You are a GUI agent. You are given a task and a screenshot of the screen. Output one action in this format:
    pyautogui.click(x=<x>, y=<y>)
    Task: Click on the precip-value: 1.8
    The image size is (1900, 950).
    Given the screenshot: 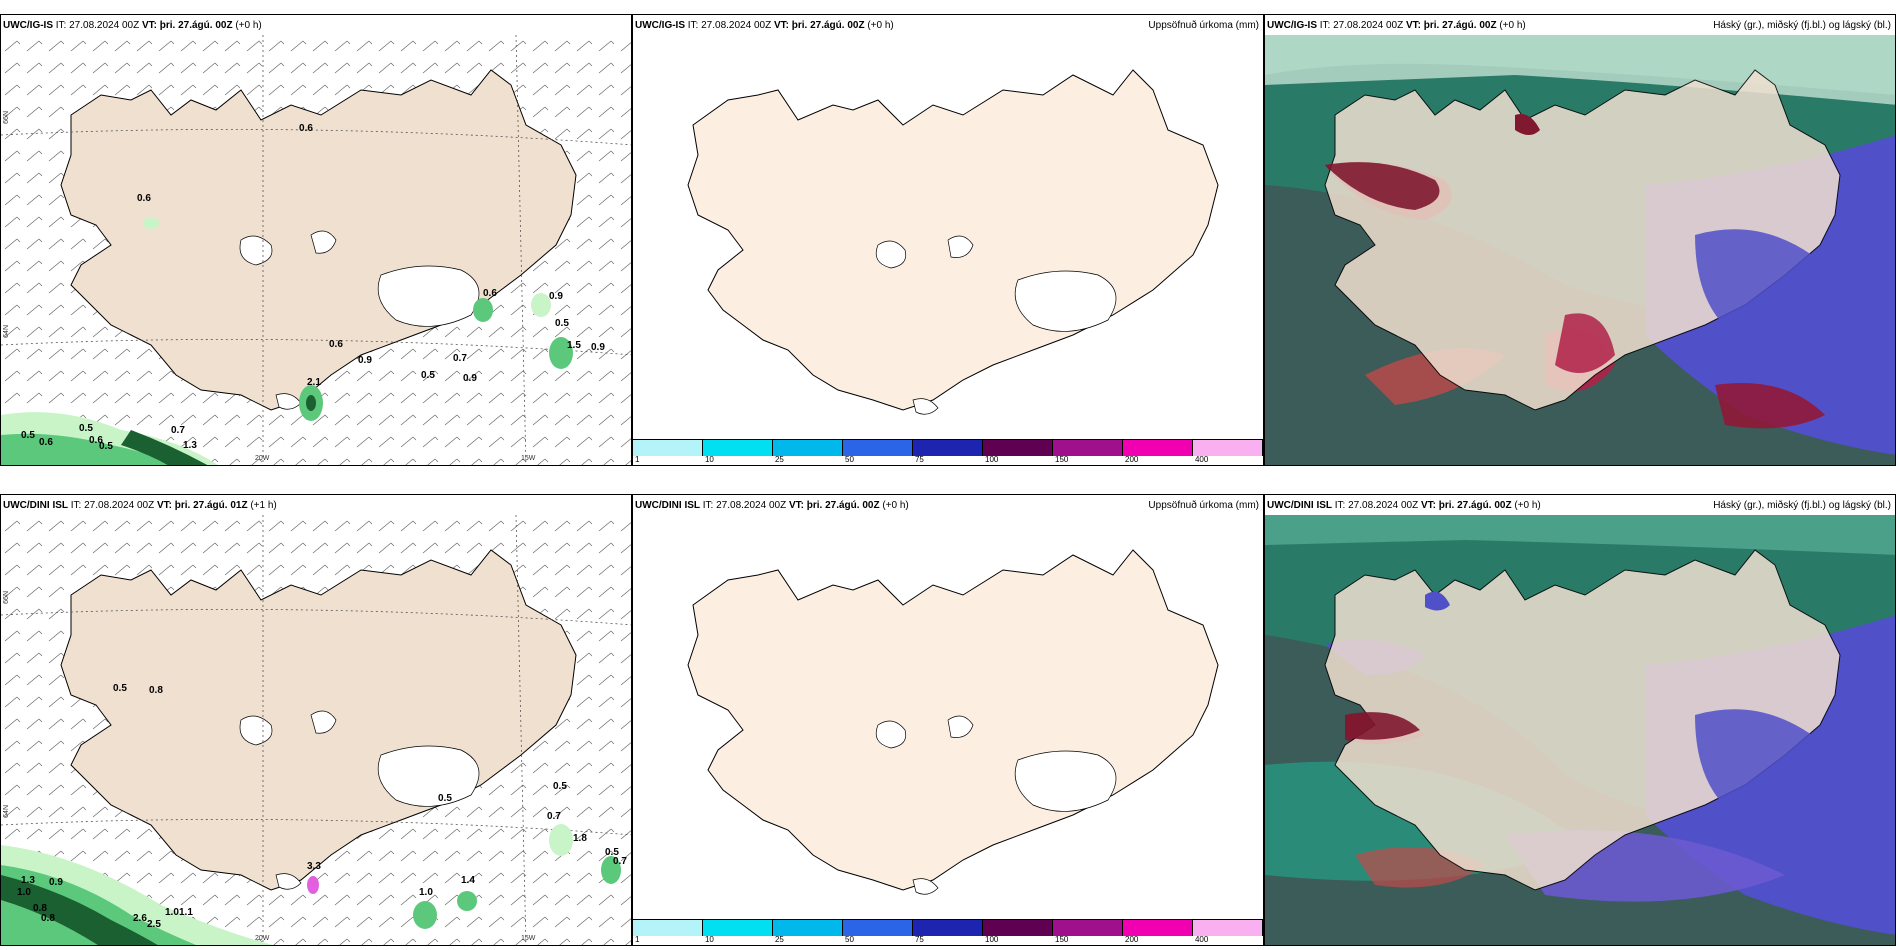 What is the action you would take?
    pyautogui.click(x=580, y=838)
    